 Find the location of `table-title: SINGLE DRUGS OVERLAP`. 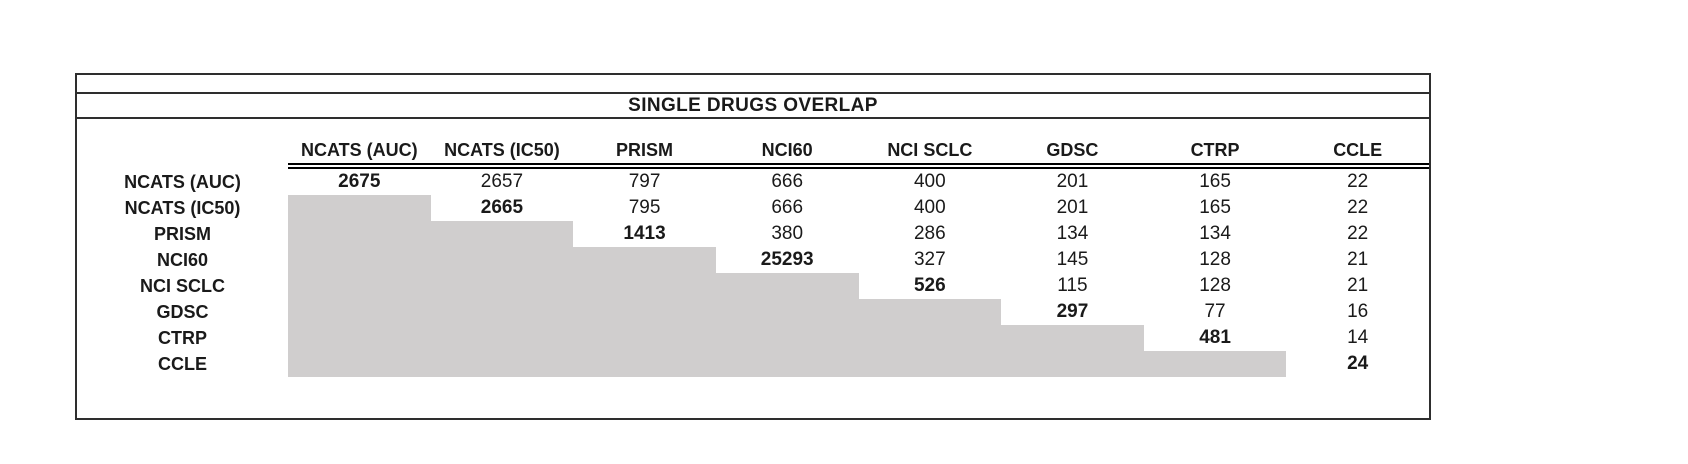

table-title: SINGLE DRUGS OVERLAP is located at coordinates (753, 105).